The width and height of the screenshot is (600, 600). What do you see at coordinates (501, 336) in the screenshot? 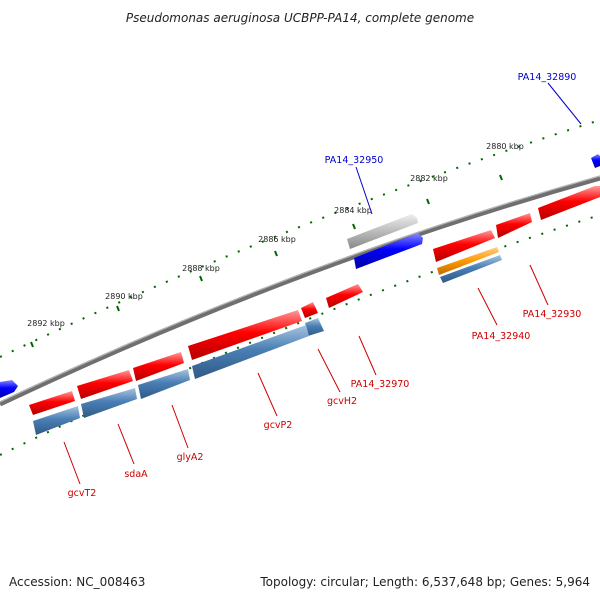
I see `label-pa14-32940: PA14_32940` at bounding box center [501, 336].